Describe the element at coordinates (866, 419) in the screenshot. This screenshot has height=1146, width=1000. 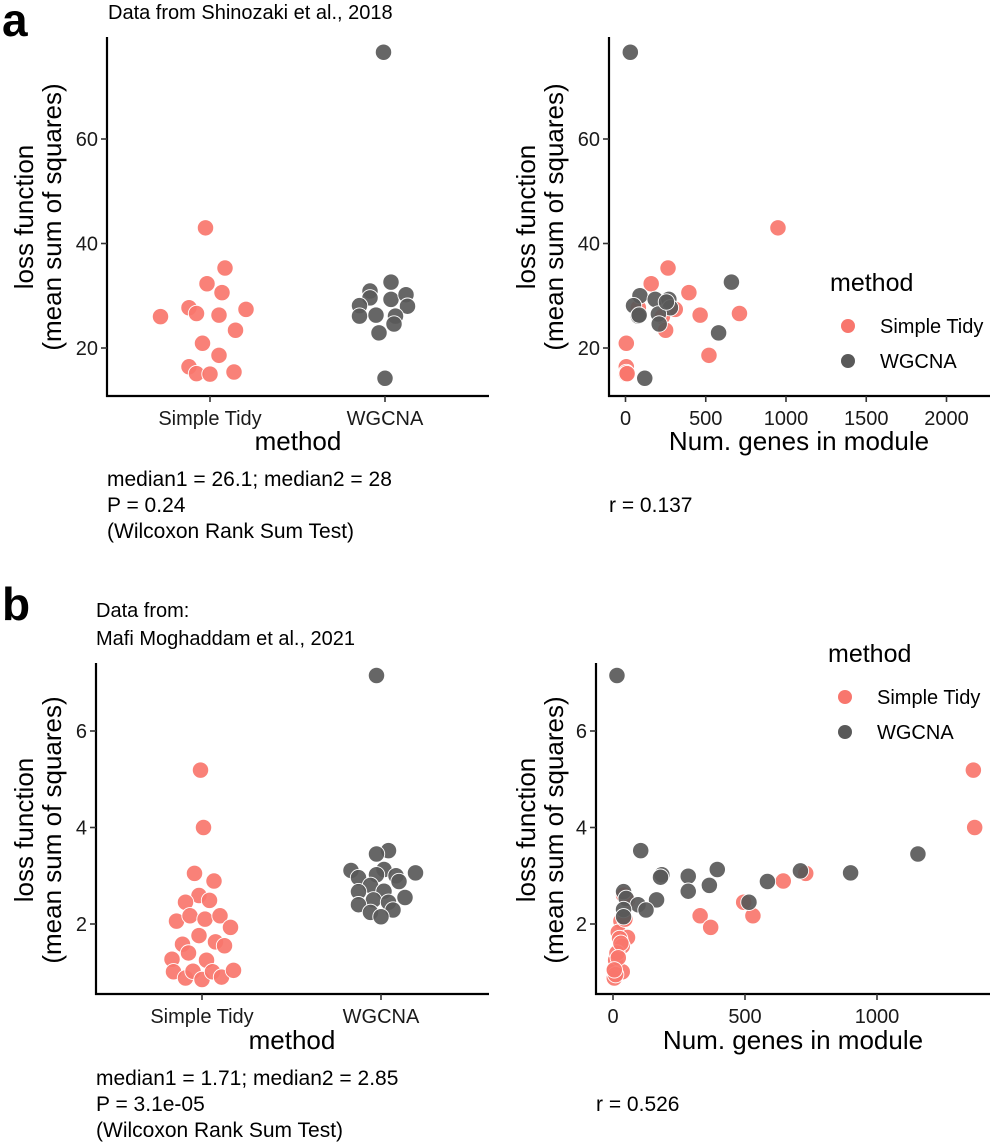
I see `x-tick-label: 1500` at that location.